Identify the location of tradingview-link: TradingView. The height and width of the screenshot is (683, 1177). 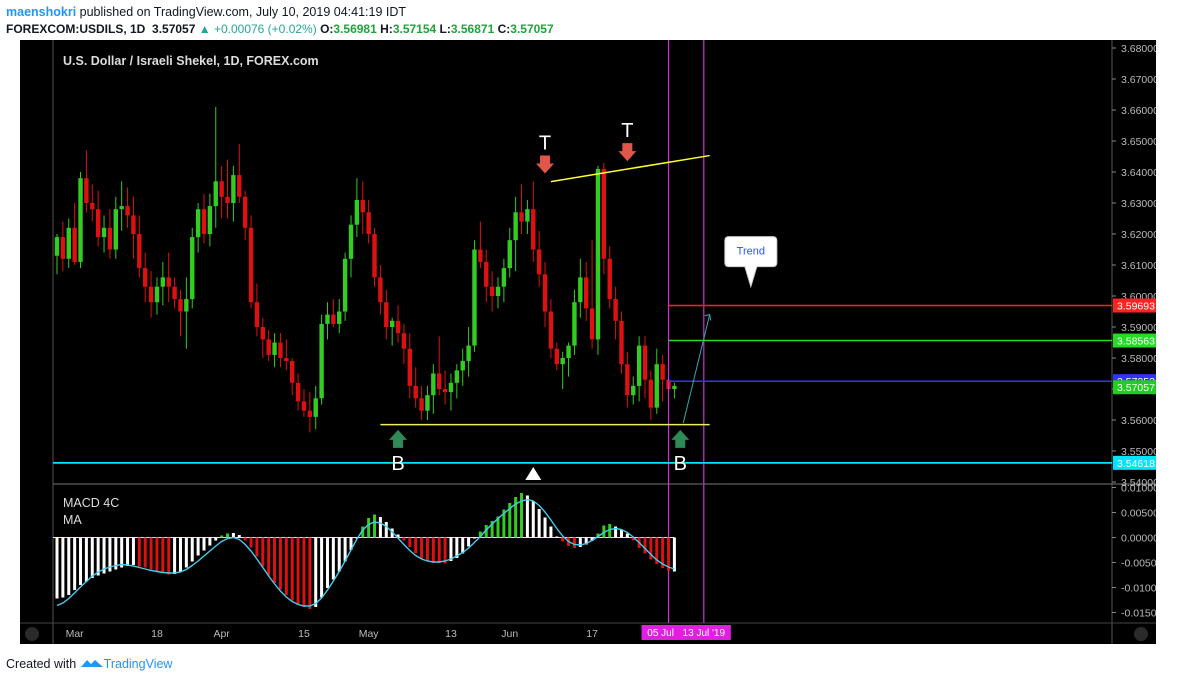
(138, 664).